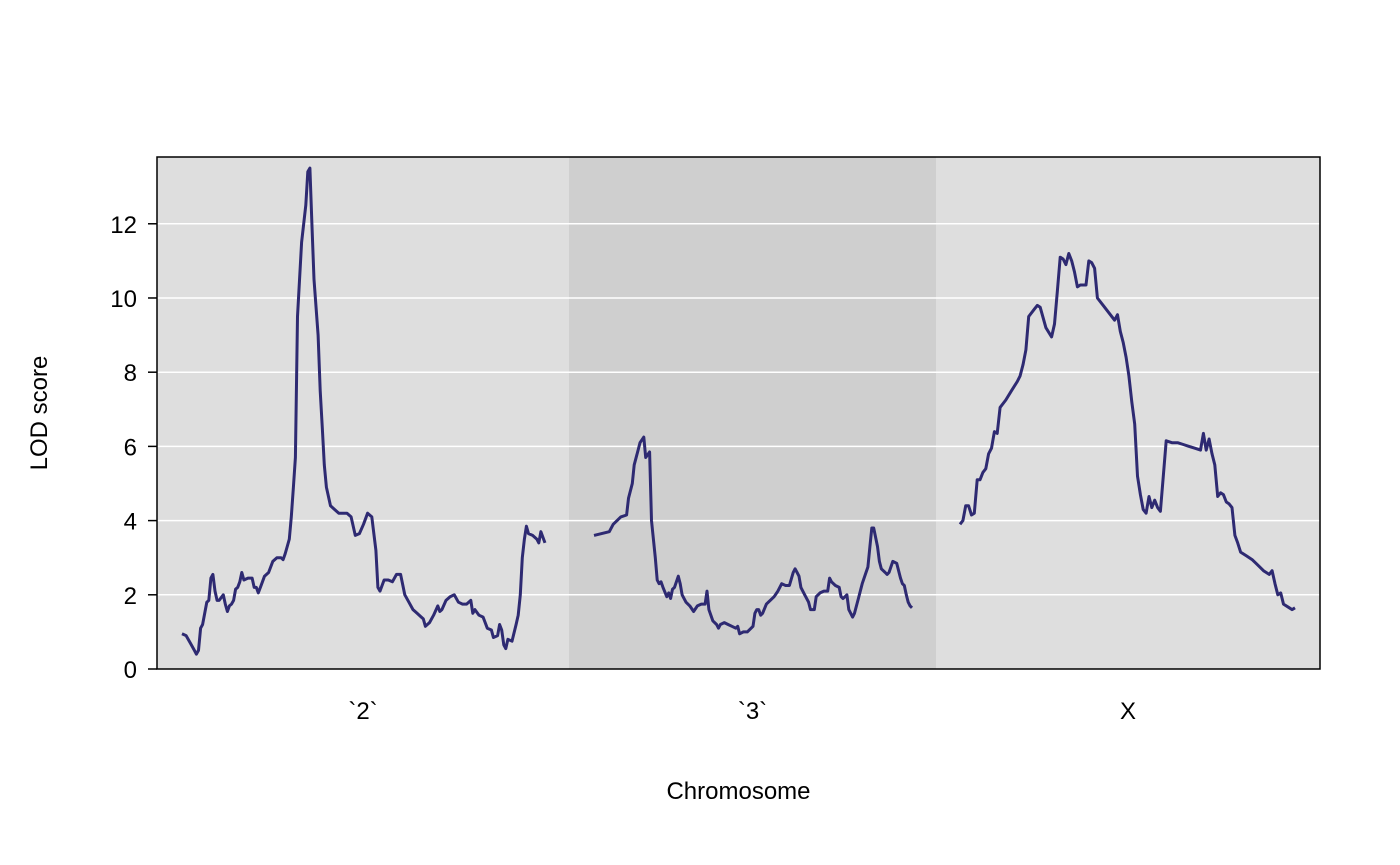 The width and height of the screenshot is (1400, 865). Describe the element at coordinates (1128, 711) in the screenshot. I see `x-tick-label: X` at that location.